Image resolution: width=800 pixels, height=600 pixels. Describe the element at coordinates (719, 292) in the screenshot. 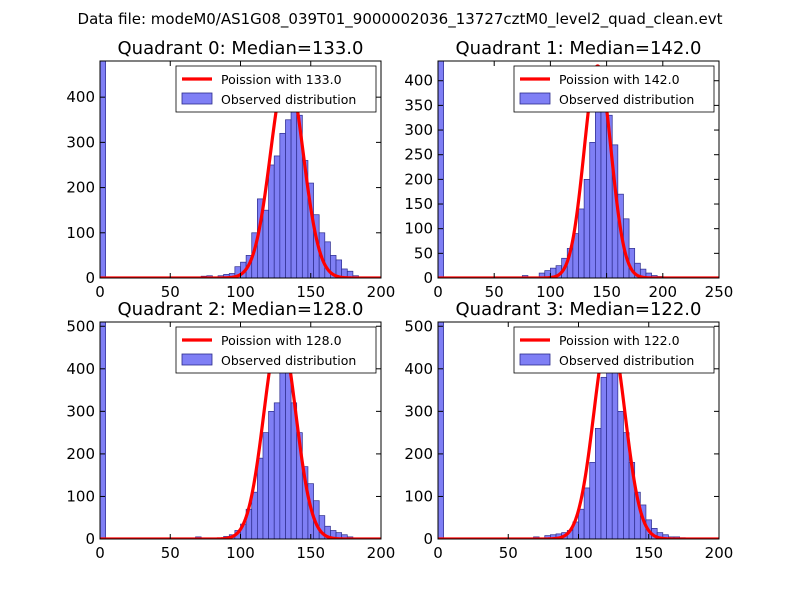

I see `x-tick-label: 250` at that location.